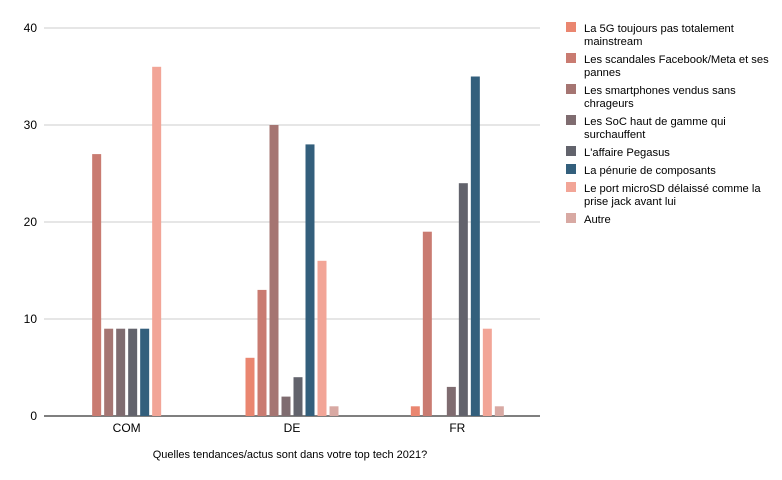 This screenshot has height=480, width=782. I want to click on legend-label: Autre, so click(597, 220).